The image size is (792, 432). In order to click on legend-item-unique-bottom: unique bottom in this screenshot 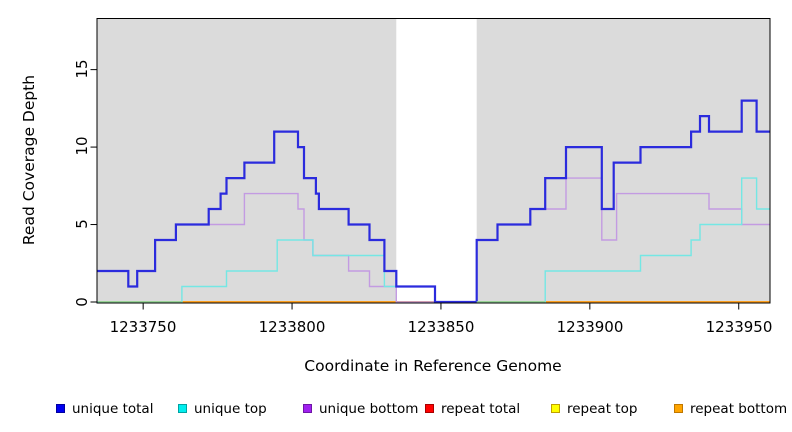, I will do `click(360, 409)`.